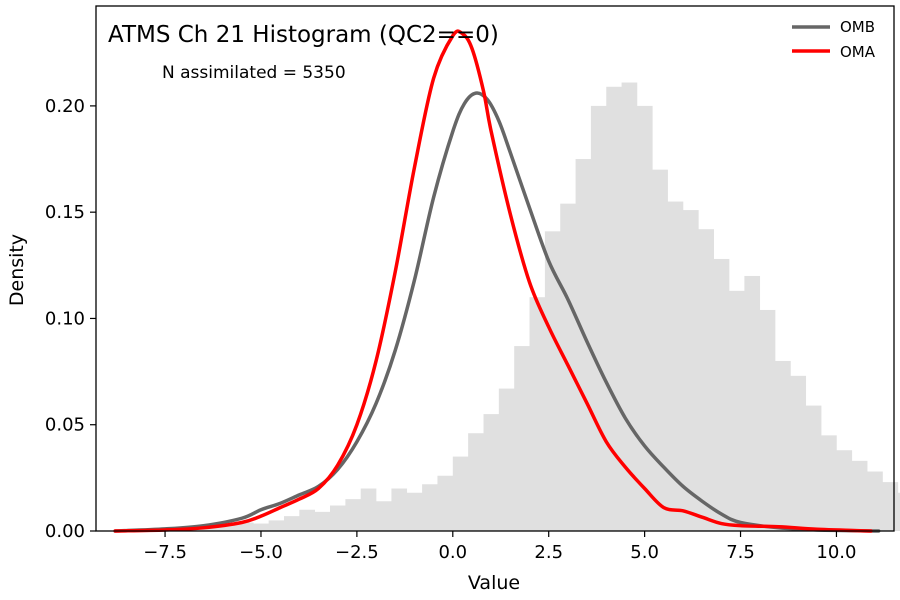 Image resolution: width=900 pixels, height=600 pixels. What do you see at coordinates (740, 552) in the screenshot?
I see `x-tick-label: 7.5` at bounding box center [740, 552].